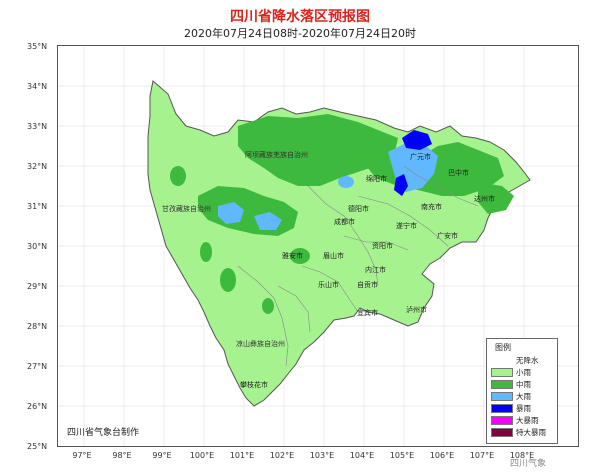 The height and width of the screenshot is (475, 600). Describe the element at coordinates (484, 199) in the screenshot. I see `city-label-dazhou: 达州市` at that location.